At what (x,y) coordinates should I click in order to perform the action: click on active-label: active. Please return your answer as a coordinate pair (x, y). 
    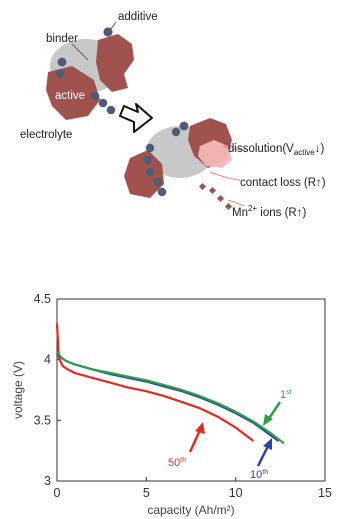
    Looking at the image, I should click on (70, 96).